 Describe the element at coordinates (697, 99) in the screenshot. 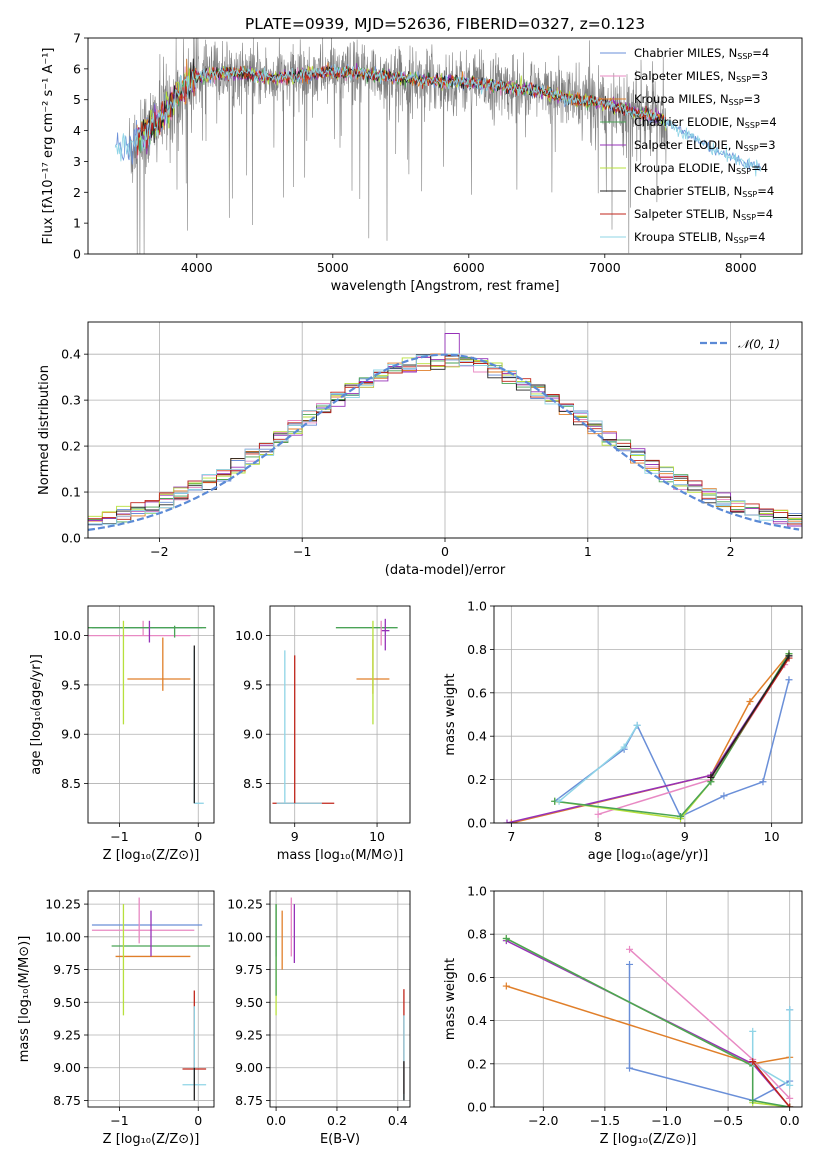

I see `legend-entry: Kroupa MILES, NSSP=3` at that location.